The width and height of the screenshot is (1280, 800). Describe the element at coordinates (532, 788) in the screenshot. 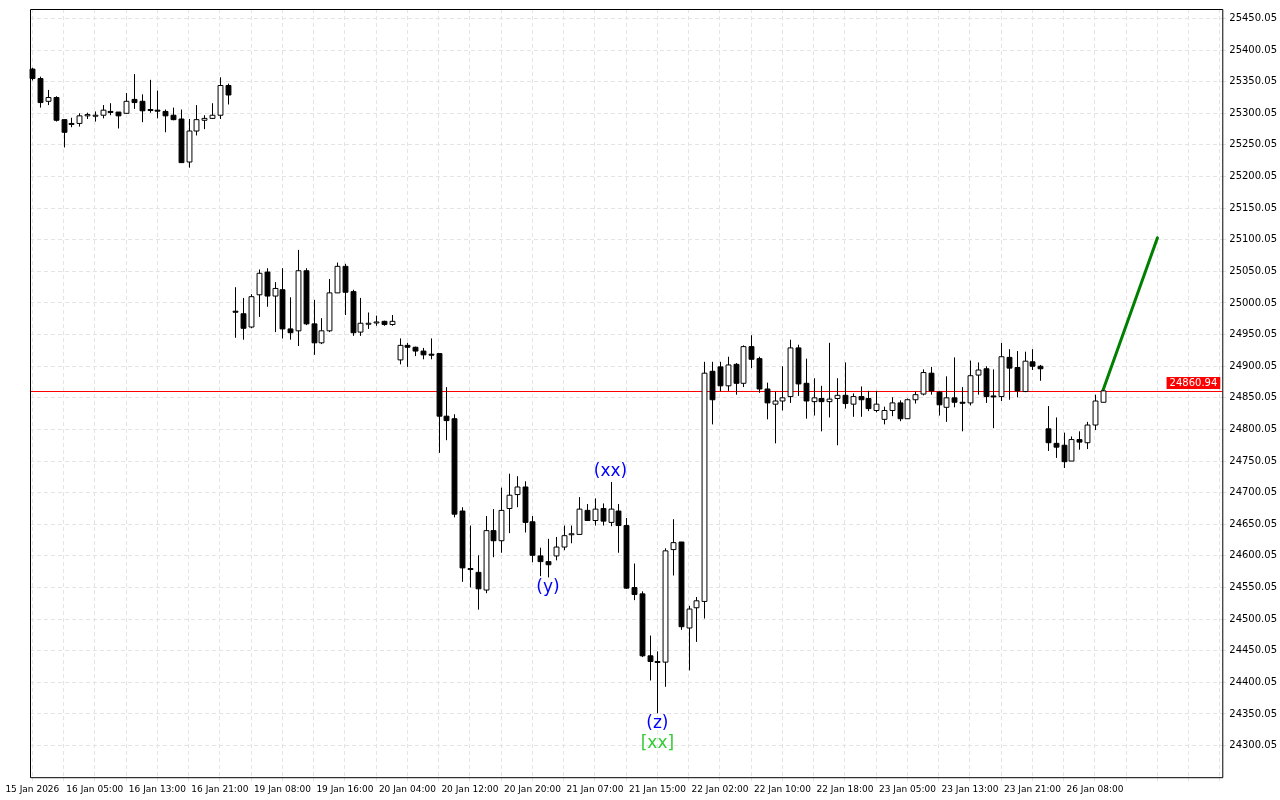

I see `x-tick-label: 20 Jan 20:00` at that location.